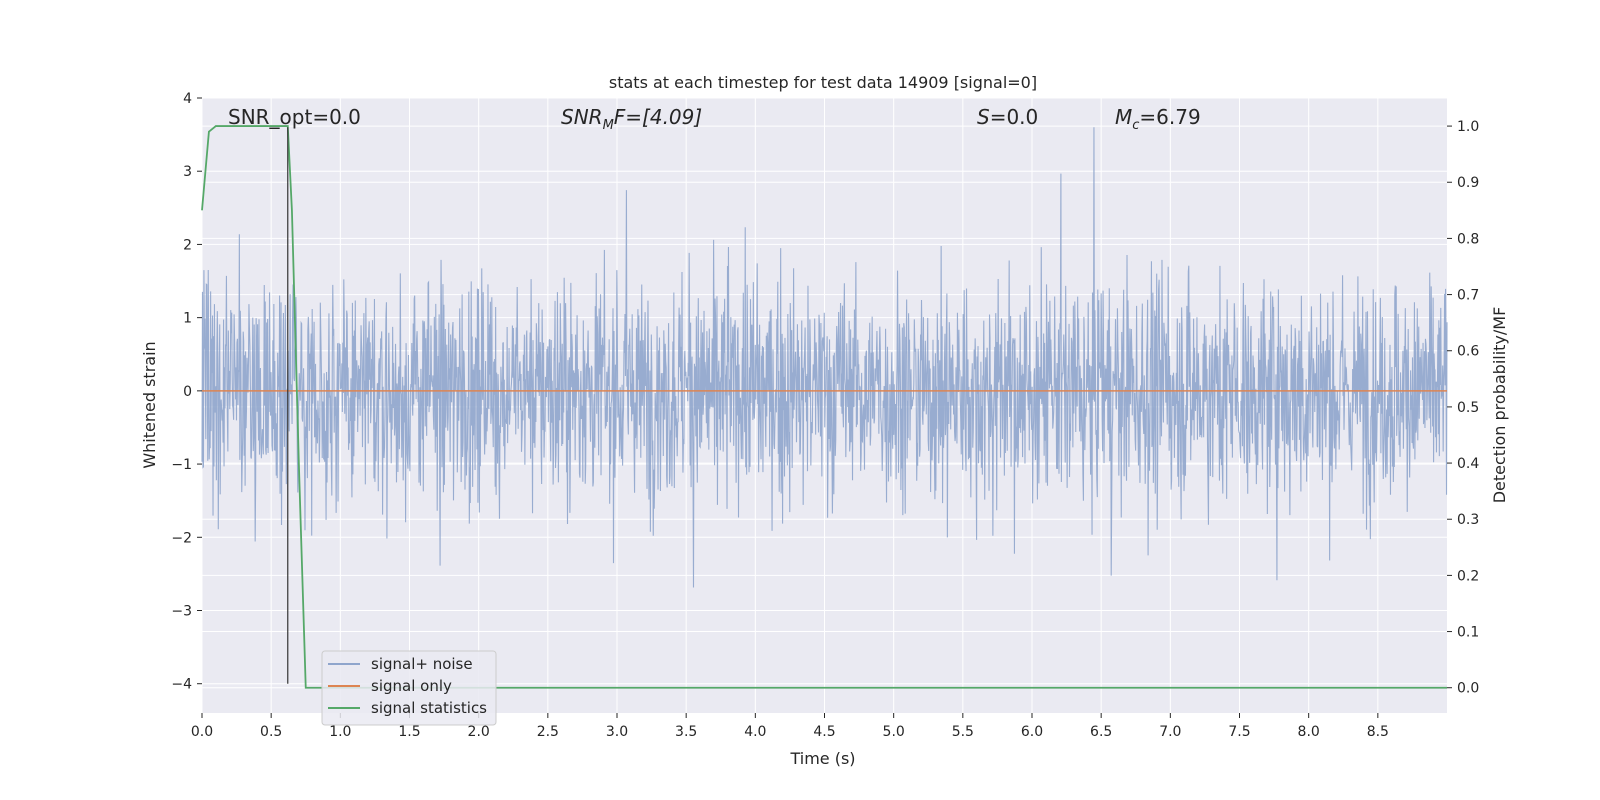 The width and height of the screenshot is (1600, 800). I want to click on y2-tick-label: 0.1, so click(1468, 633).